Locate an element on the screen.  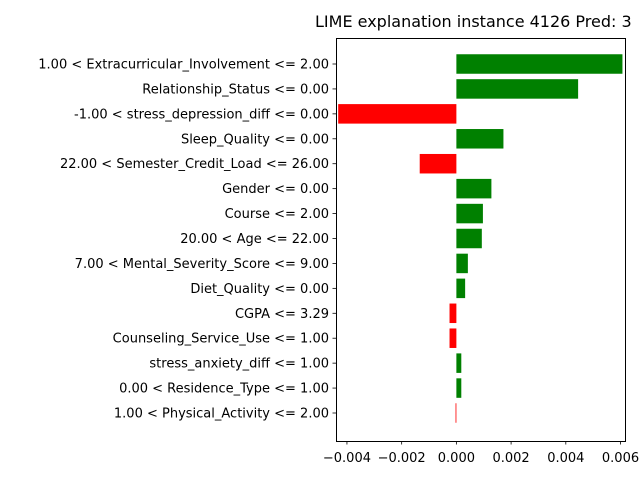
y-tick-label: 7.00 < Mental_Severity_Score <= 9.00 is located at coordinates (202, 264).